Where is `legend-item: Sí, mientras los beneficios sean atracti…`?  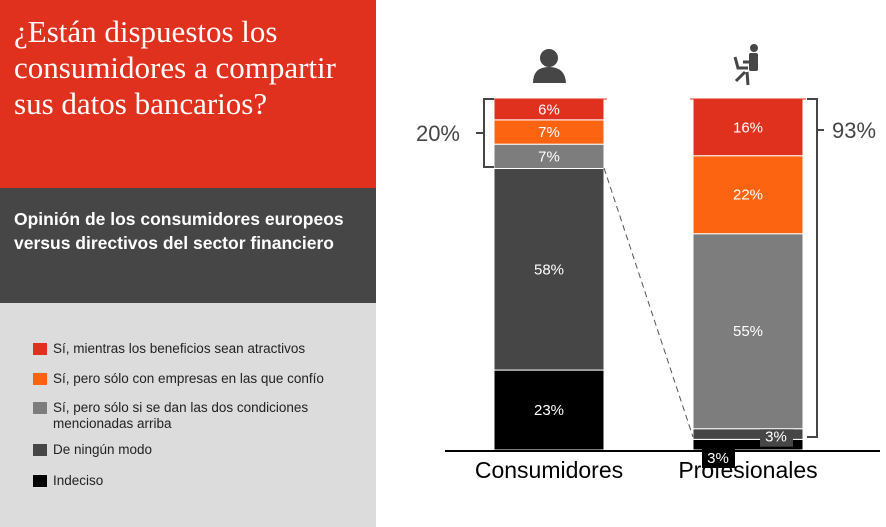 legend-item: Sí, mientras los beneficios sean atracti… is located at coordinates (193, 349).